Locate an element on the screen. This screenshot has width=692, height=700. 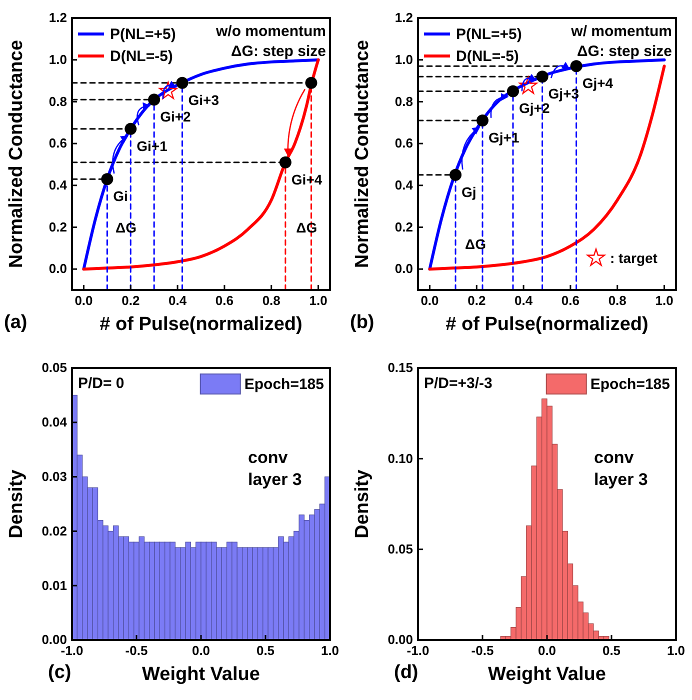
y-tick-label: 0.03 is located at coordinates (54, 476).